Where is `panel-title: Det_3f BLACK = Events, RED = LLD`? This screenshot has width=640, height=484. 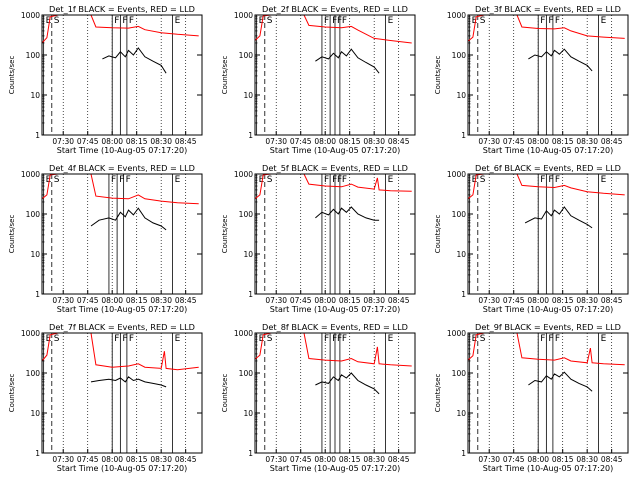
panel-title: Det_3f BLACK = Events, RED = LLD is located at coordinates (548, 9).